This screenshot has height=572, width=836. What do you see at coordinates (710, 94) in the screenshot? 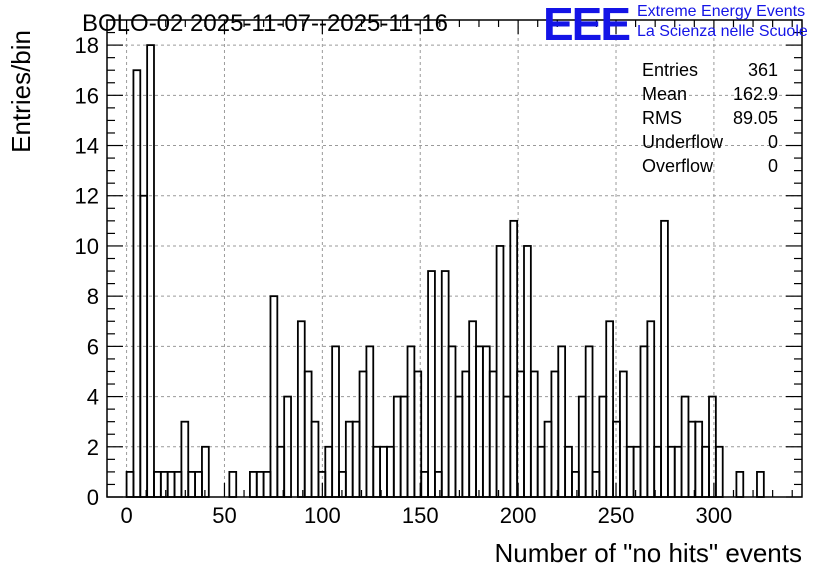
I see `stats-row-mean: Mean 162.9` at bounding box center [710, 94].